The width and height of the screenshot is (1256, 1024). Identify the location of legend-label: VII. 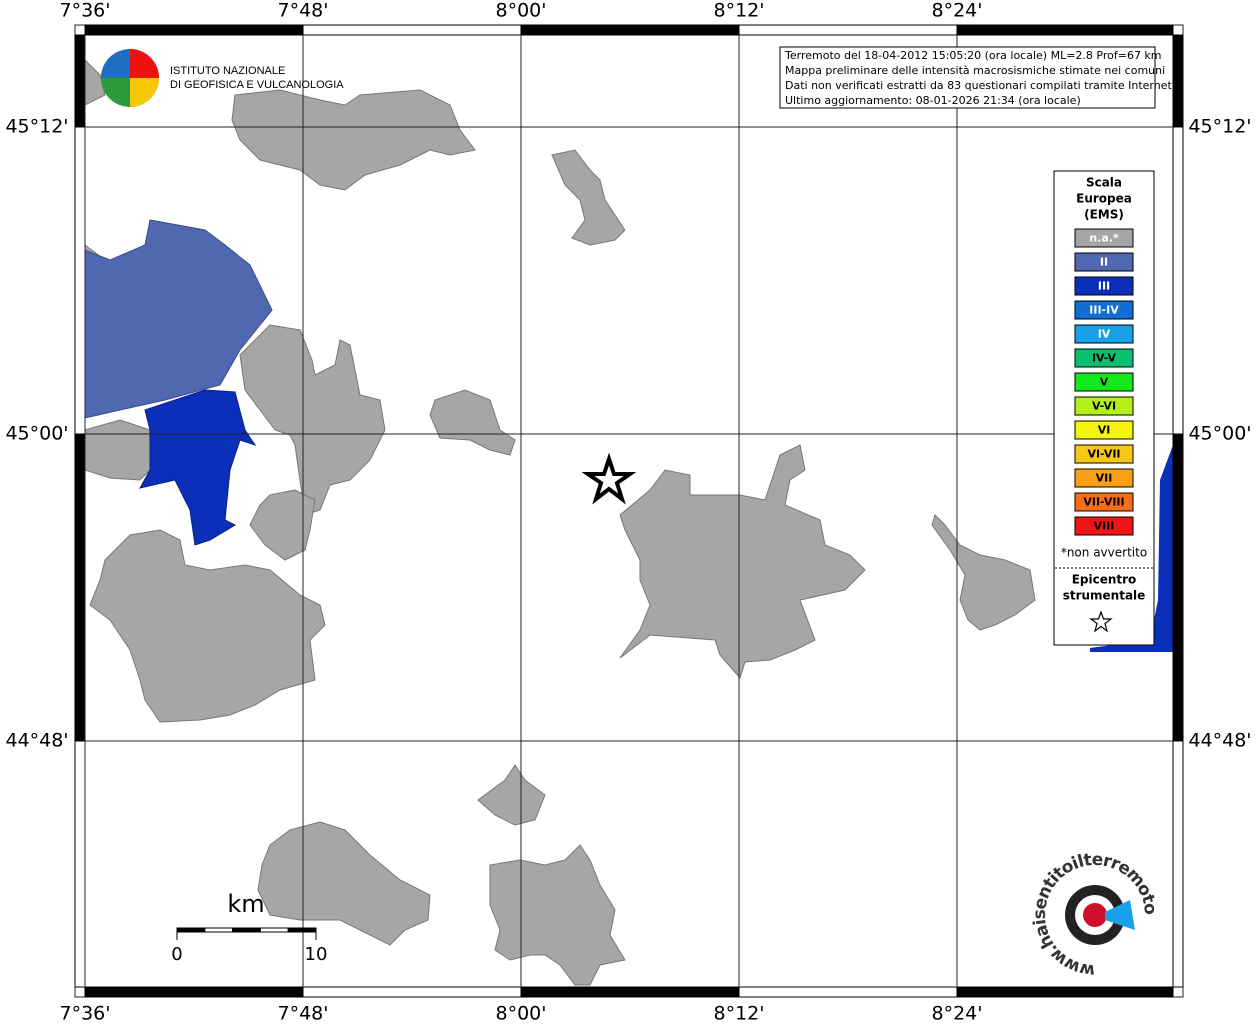
(1104, 478).